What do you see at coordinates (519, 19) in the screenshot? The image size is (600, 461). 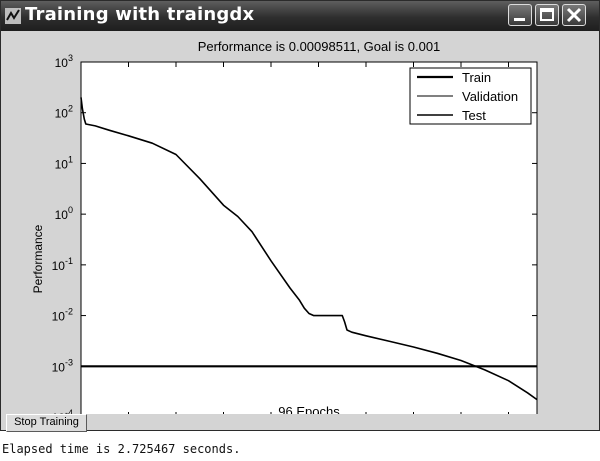 I see `minimize-icon` at bounding box center [519, 19].